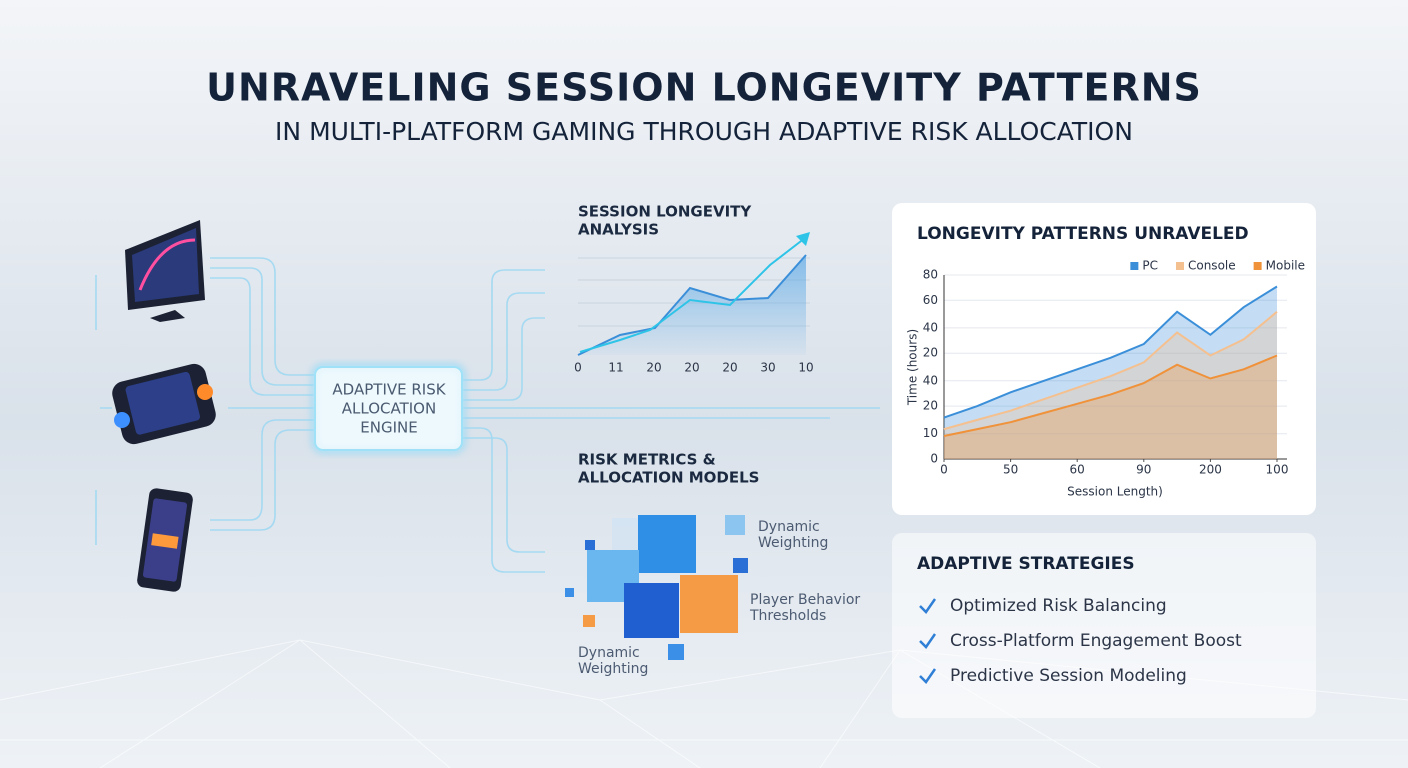 This screenshot has height=768, width=1408. Describe the element at coordinates (656, 587) in the screenshot. I see `cubes` at that location.